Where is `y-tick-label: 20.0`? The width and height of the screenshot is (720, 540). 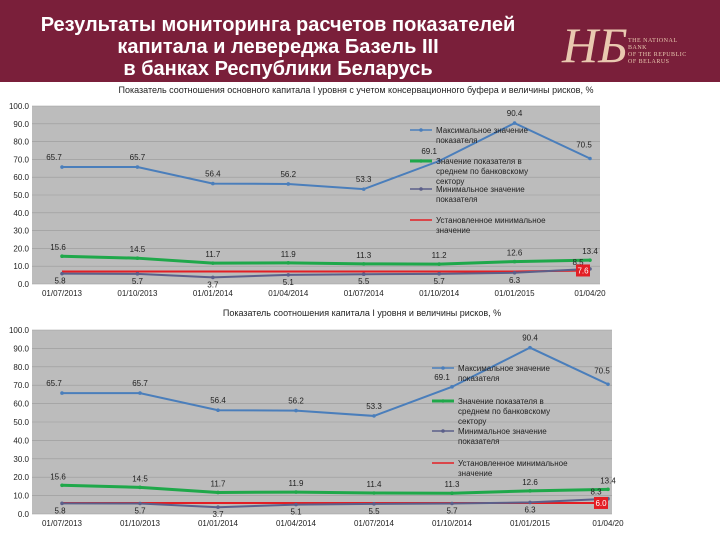
y-tick-label: 20.0 is located at coordinates (21, 477).